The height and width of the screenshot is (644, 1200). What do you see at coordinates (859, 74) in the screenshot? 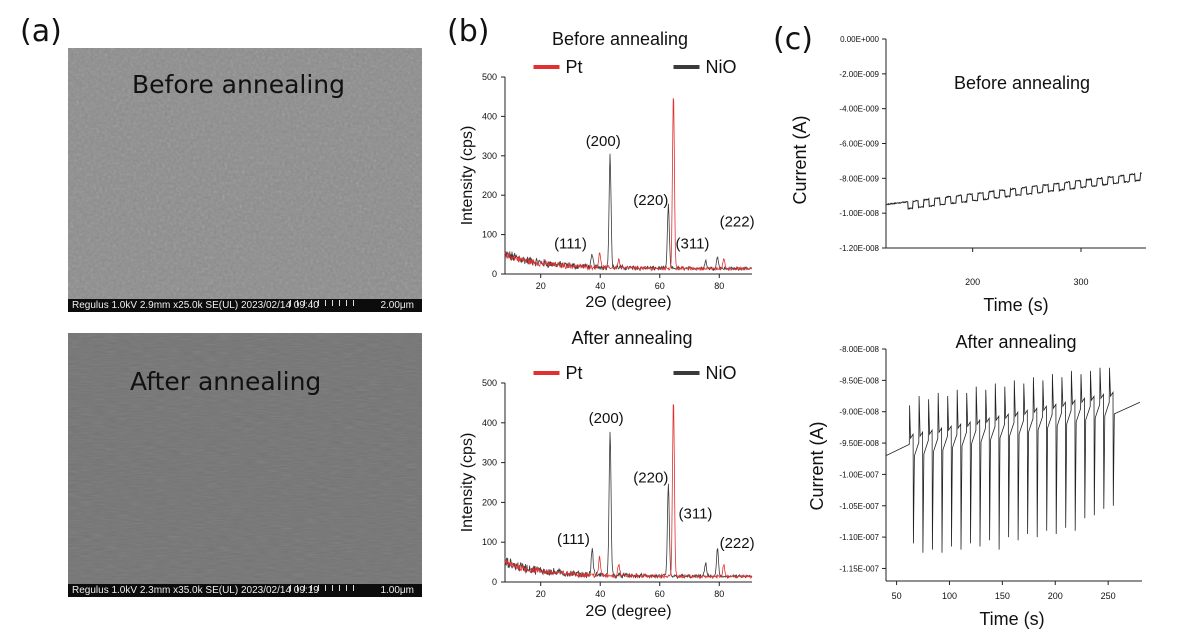
I see `y-tick-label: -2.00E-009` at bounding box center [859, 74].